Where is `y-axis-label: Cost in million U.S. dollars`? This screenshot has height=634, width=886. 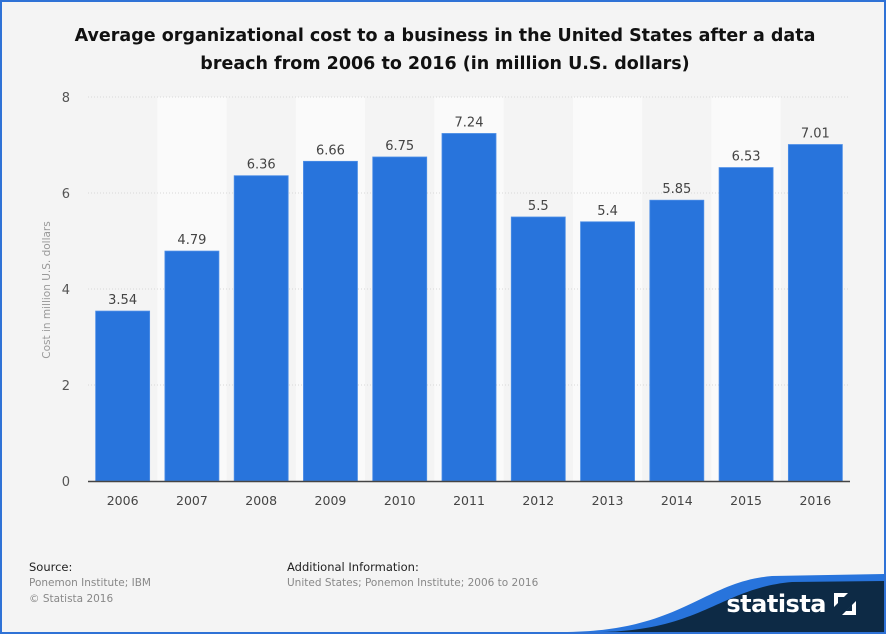 y-axis-label: Cost in million U.S. dollars is located at coordinates (47, 289).